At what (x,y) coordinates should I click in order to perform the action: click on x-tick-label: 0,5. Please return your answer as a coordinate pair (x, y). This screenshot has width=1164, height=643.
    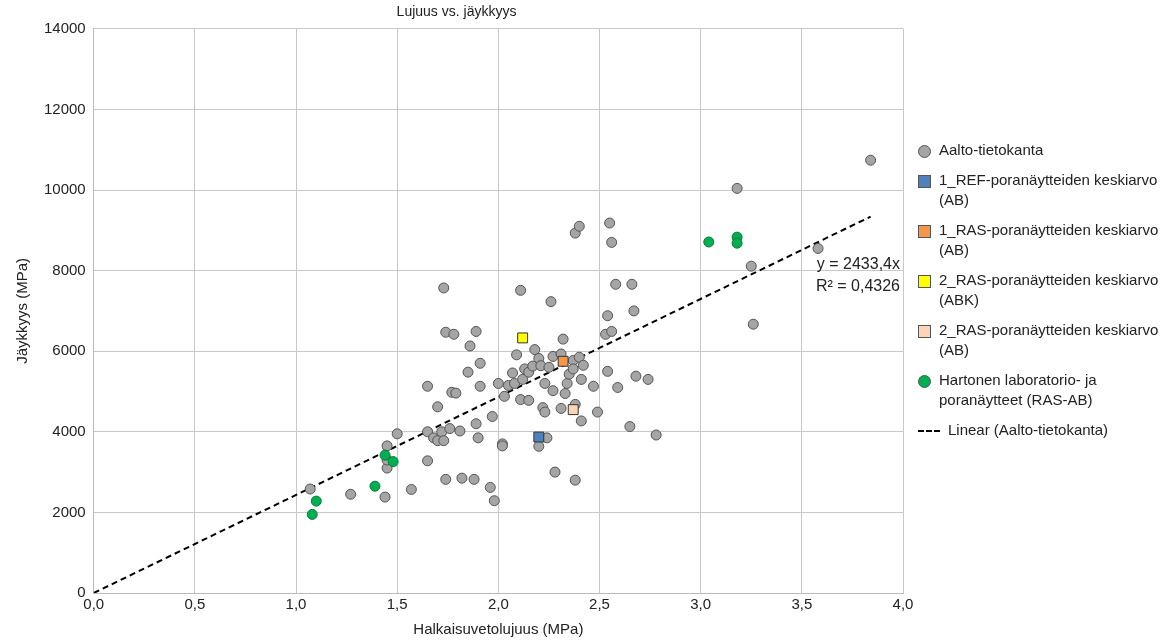
    Looking at the image, I should click on (195, 604).